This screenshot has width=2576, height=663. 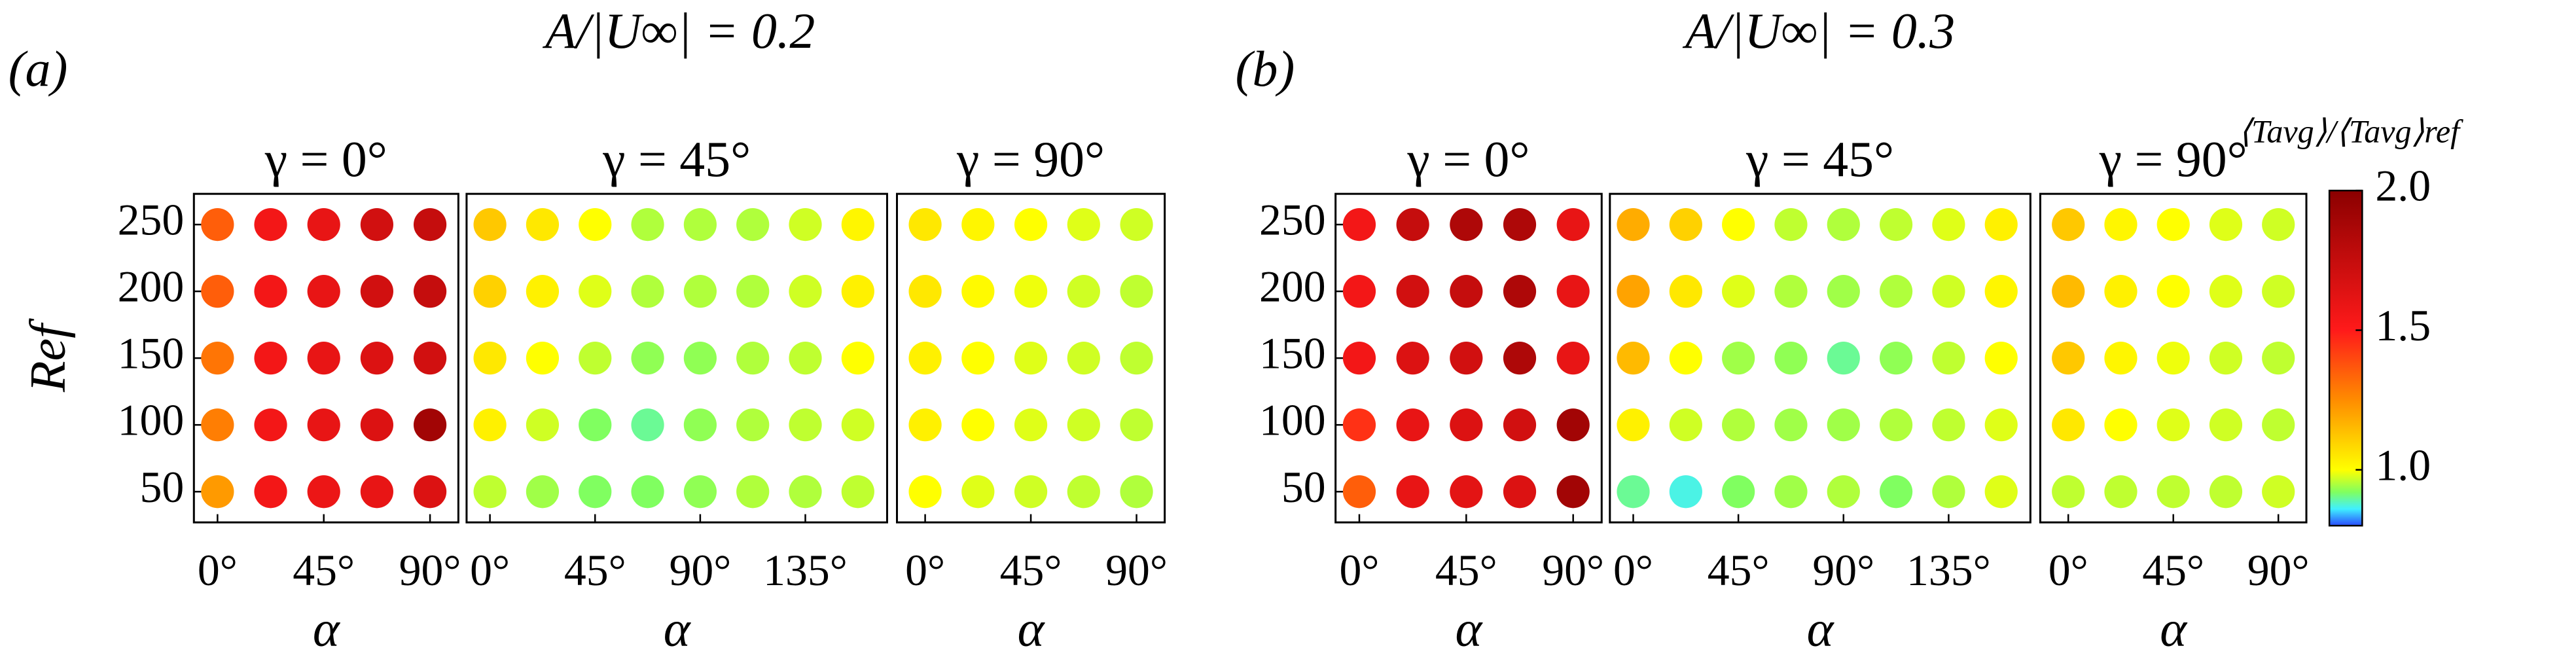 What do you see at coordinates (38, 69) in the screenshot?
I see `panel-label: (a)` at bounding box center [38, 69].